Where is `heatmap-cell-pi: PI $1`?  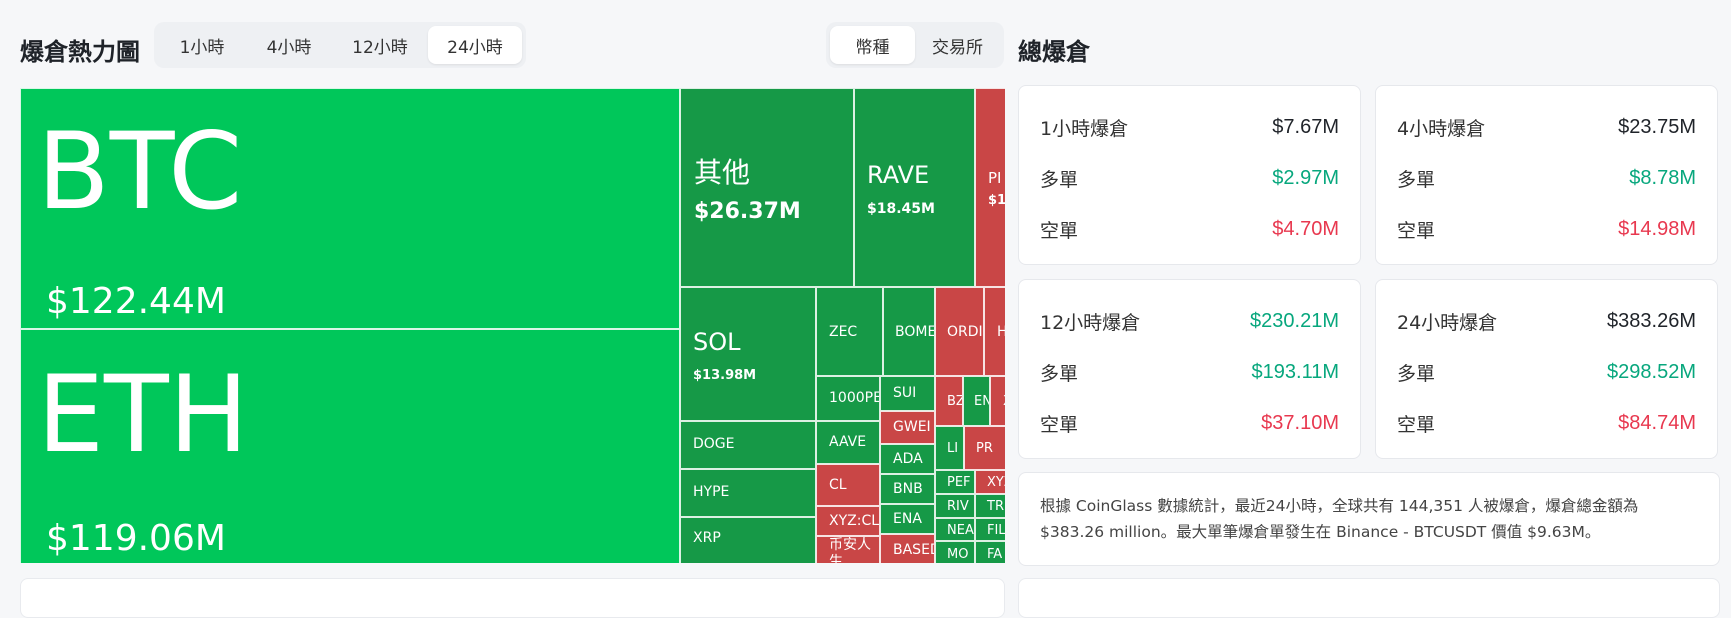
heatmap-cell-pi: PI $1 is located at coordinates (990, 187).